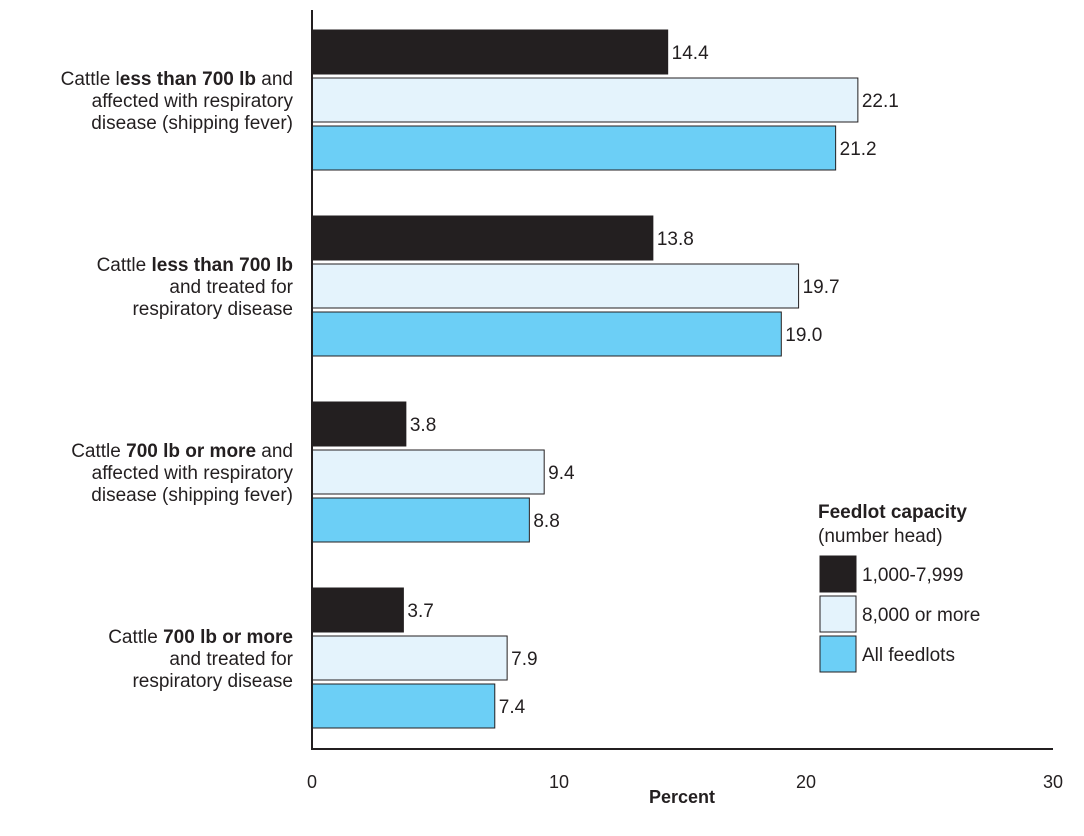  I want to click on bar-value-label: 22.1, so click(880, 101).